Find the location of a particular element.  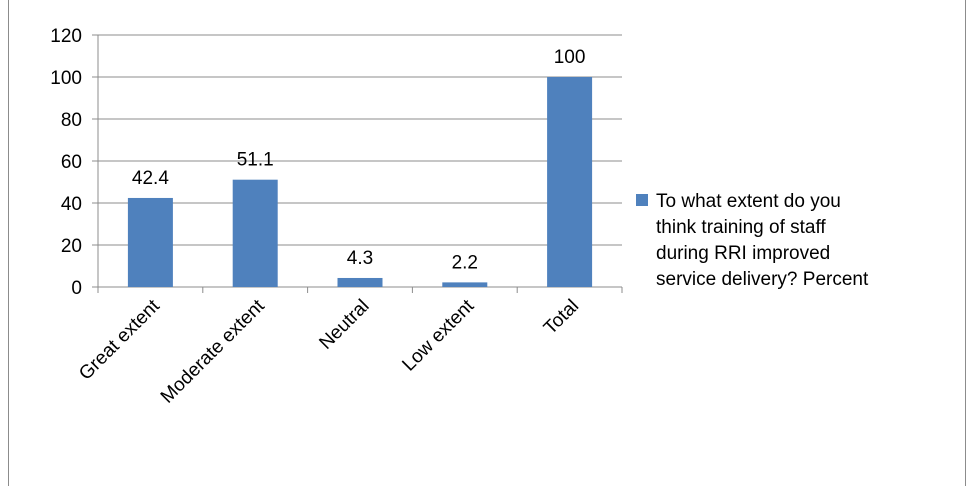

category-label: Neutral is located at coordinates (344, 325).